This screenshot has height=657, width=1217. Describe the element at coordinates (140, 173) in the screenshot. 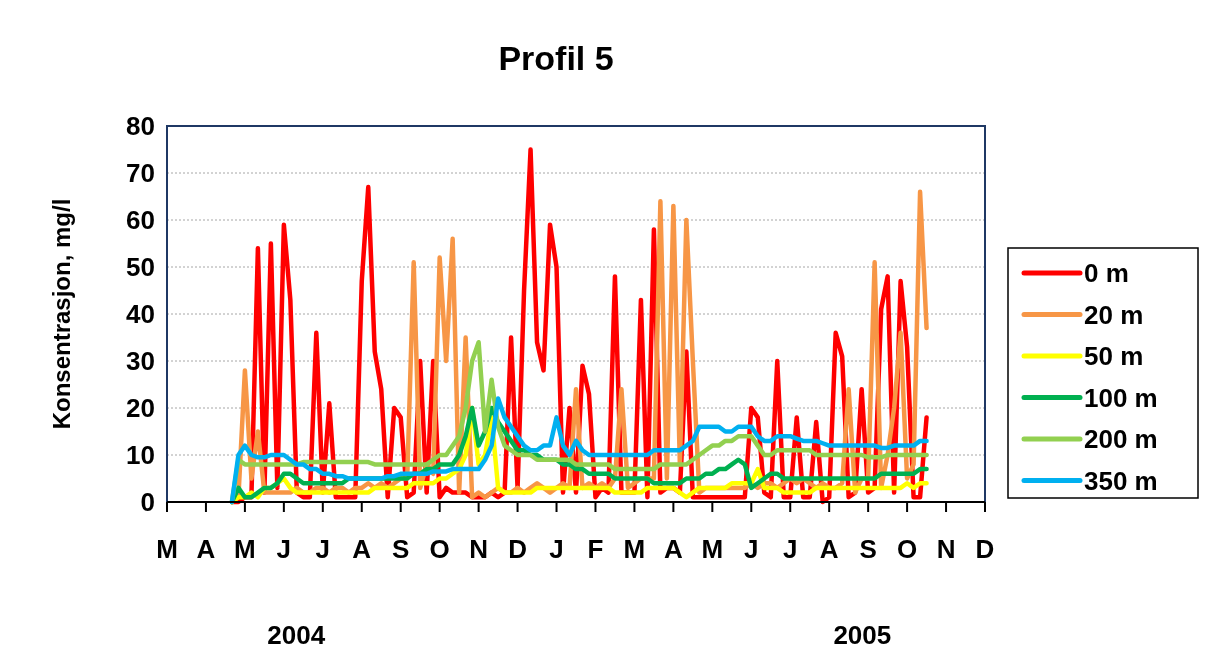

I see `y-tick-label: 70` at that location.